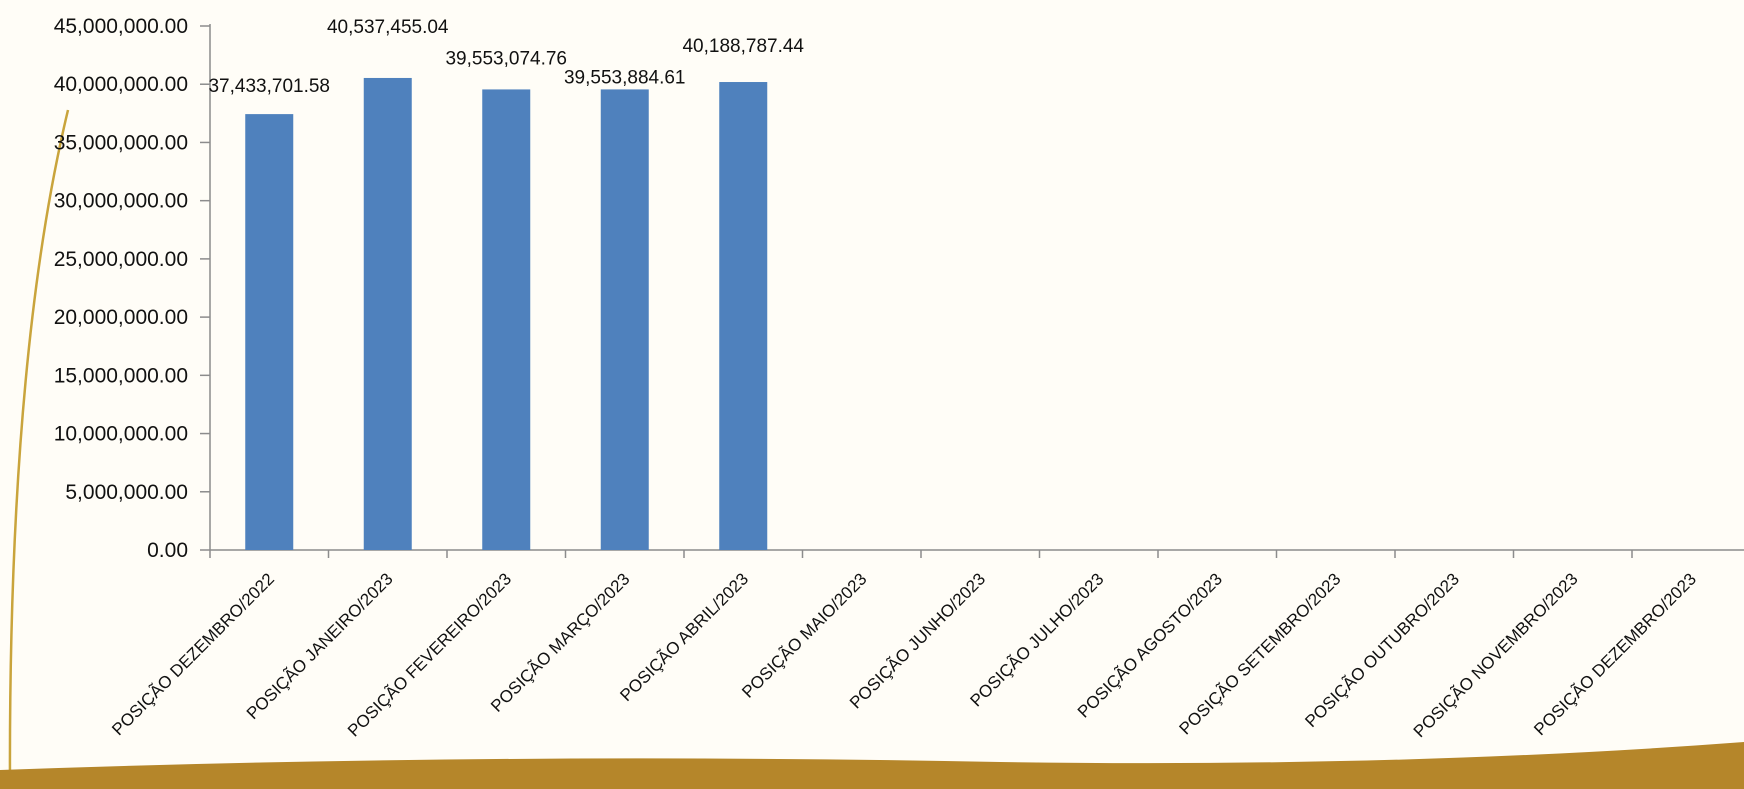  Describe the element at coordinates (121, 201) in the screenshot. I see `y-tick-label: 30,000,000.00` at that location.